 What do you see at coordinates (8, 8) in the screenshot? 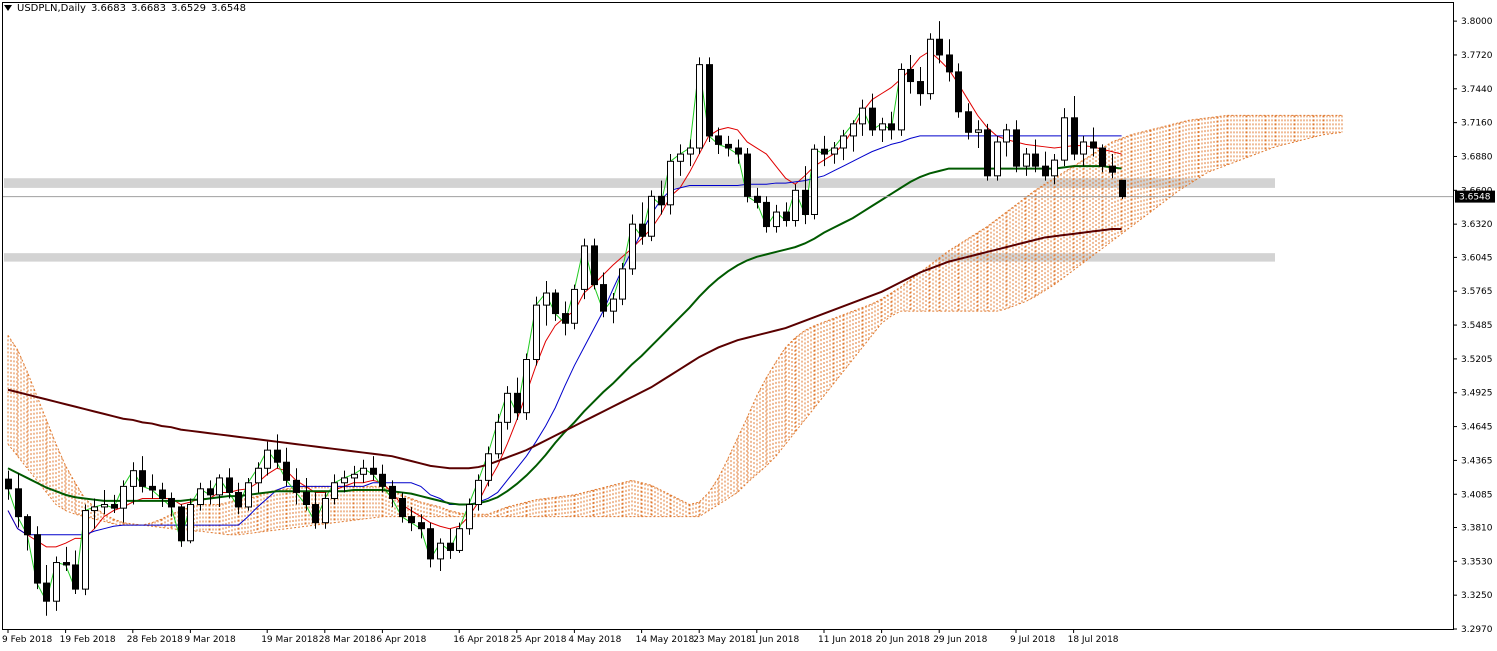
I see `dropdown-arrow-icon` at bounding box center [8, 8].